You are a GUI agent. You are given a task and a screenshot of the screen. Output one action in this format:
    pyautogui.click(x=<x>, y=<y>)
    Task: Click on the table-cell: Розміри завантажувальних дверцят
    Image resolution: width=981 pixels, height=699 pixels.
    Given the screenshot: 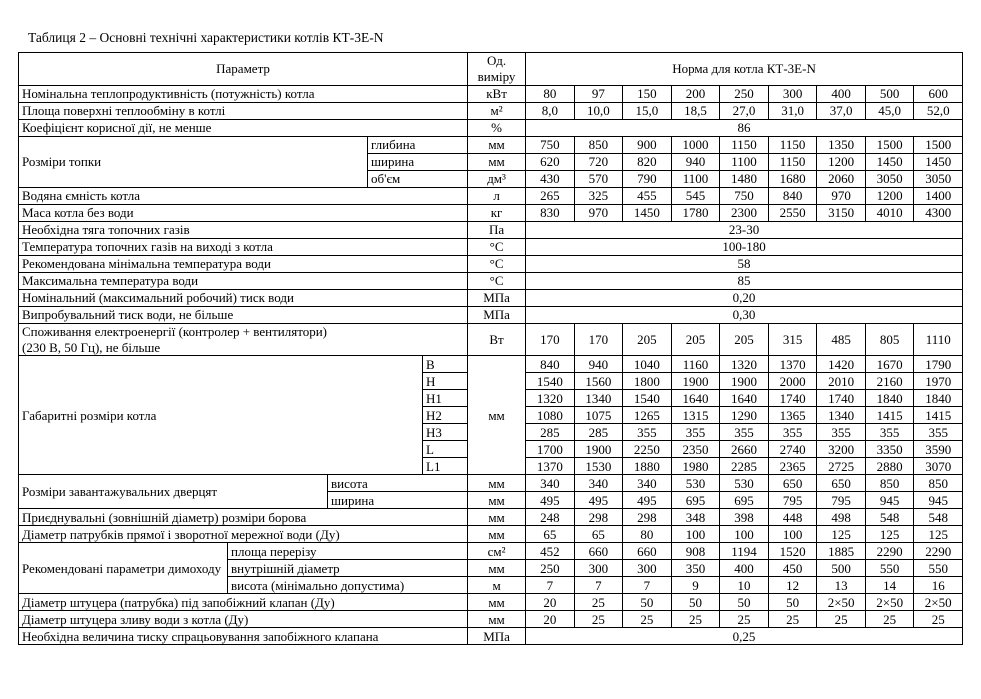 What is the action you would take?
    pyautogui.click(x=173, y=492)
    